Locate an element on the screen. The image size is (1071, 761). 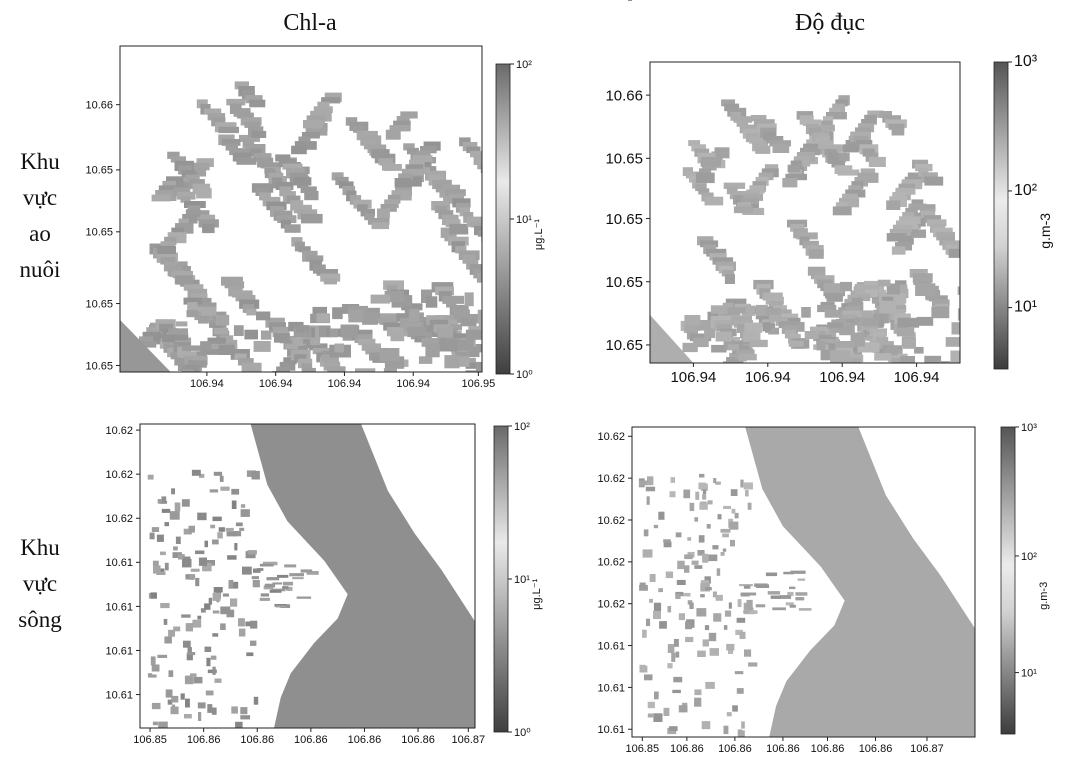
river-pixels is located at coordinates (311, 576).